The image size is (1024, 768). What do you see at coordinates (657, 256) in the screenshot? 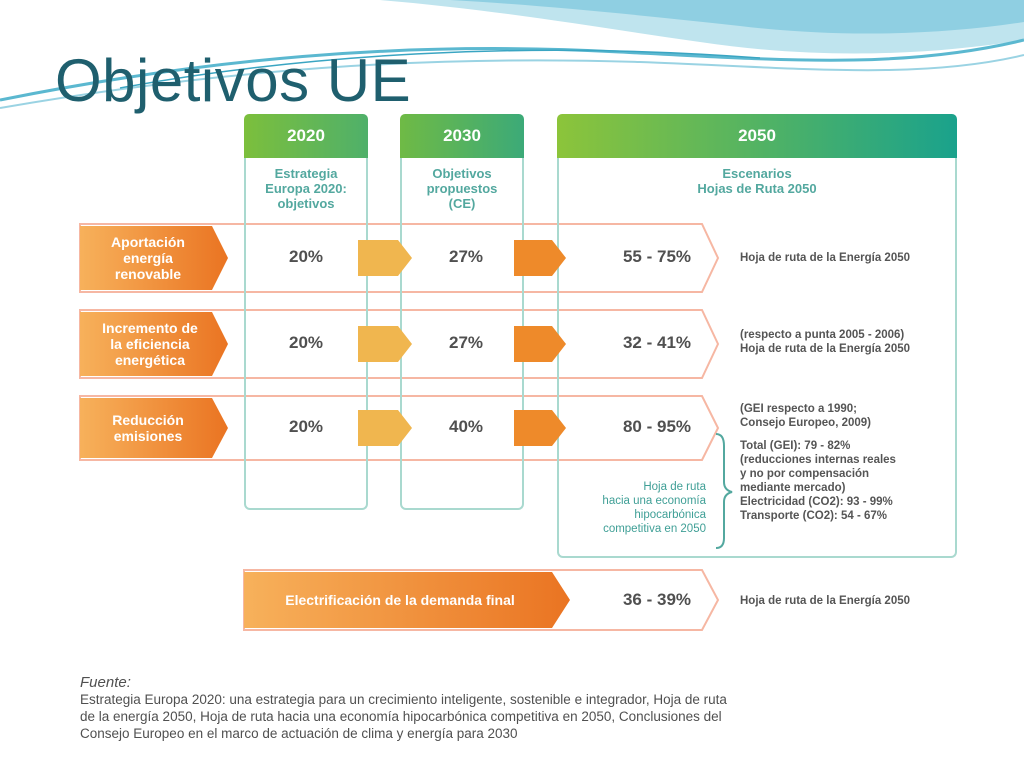
I see `value-renewable-2050: 55 - 75%` at bounding box center [657, 256].